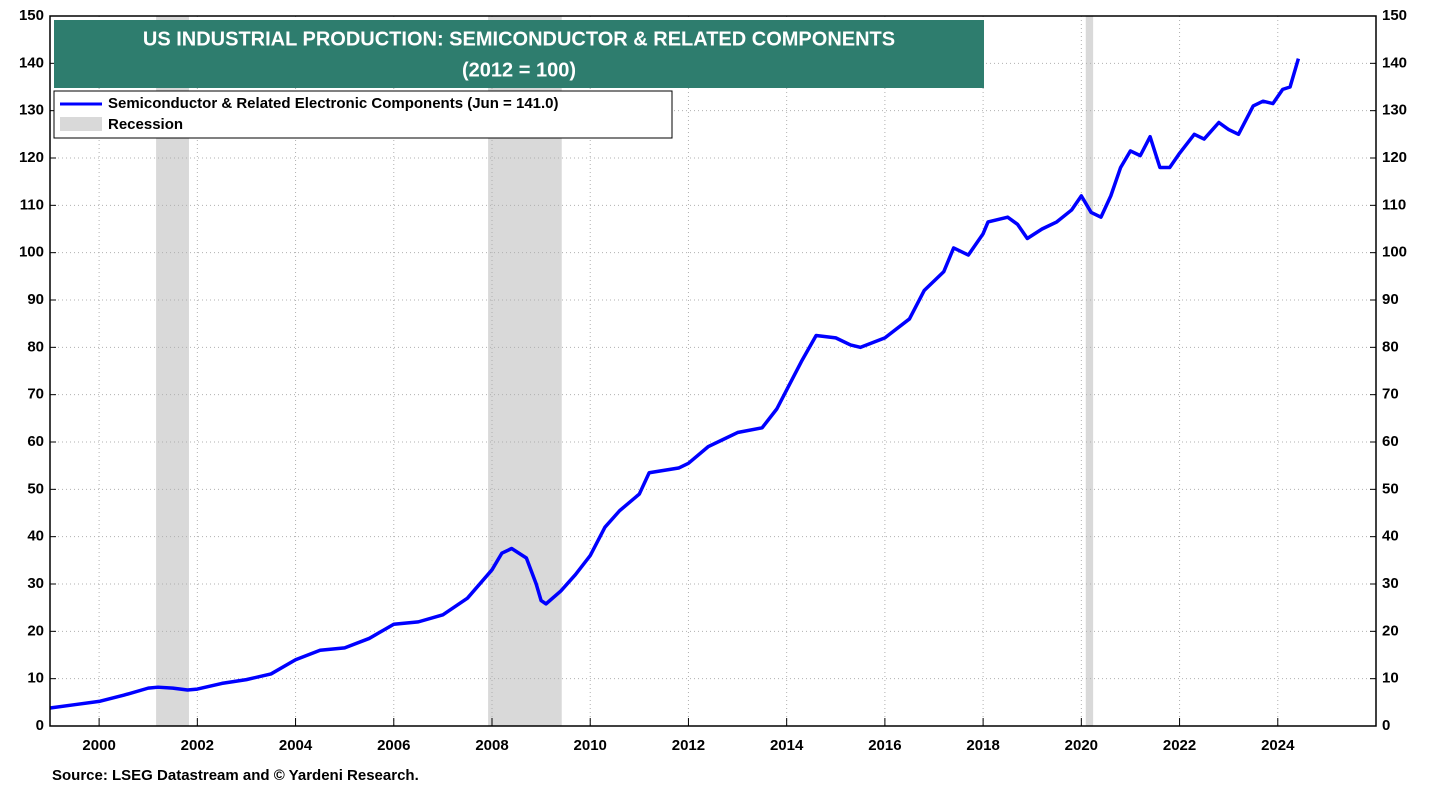 Image resolution: width=1439 pixels, height=787 pixels. I want to click on y-tick-label: 150, so click(31, 15).